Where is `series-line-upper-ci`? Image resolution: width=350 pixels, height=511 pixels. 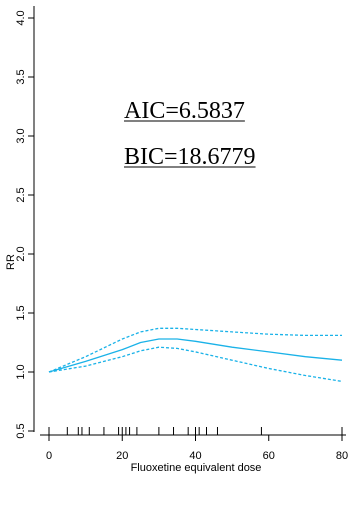 series-line-upper-ci is located at coordinates (195, 350).